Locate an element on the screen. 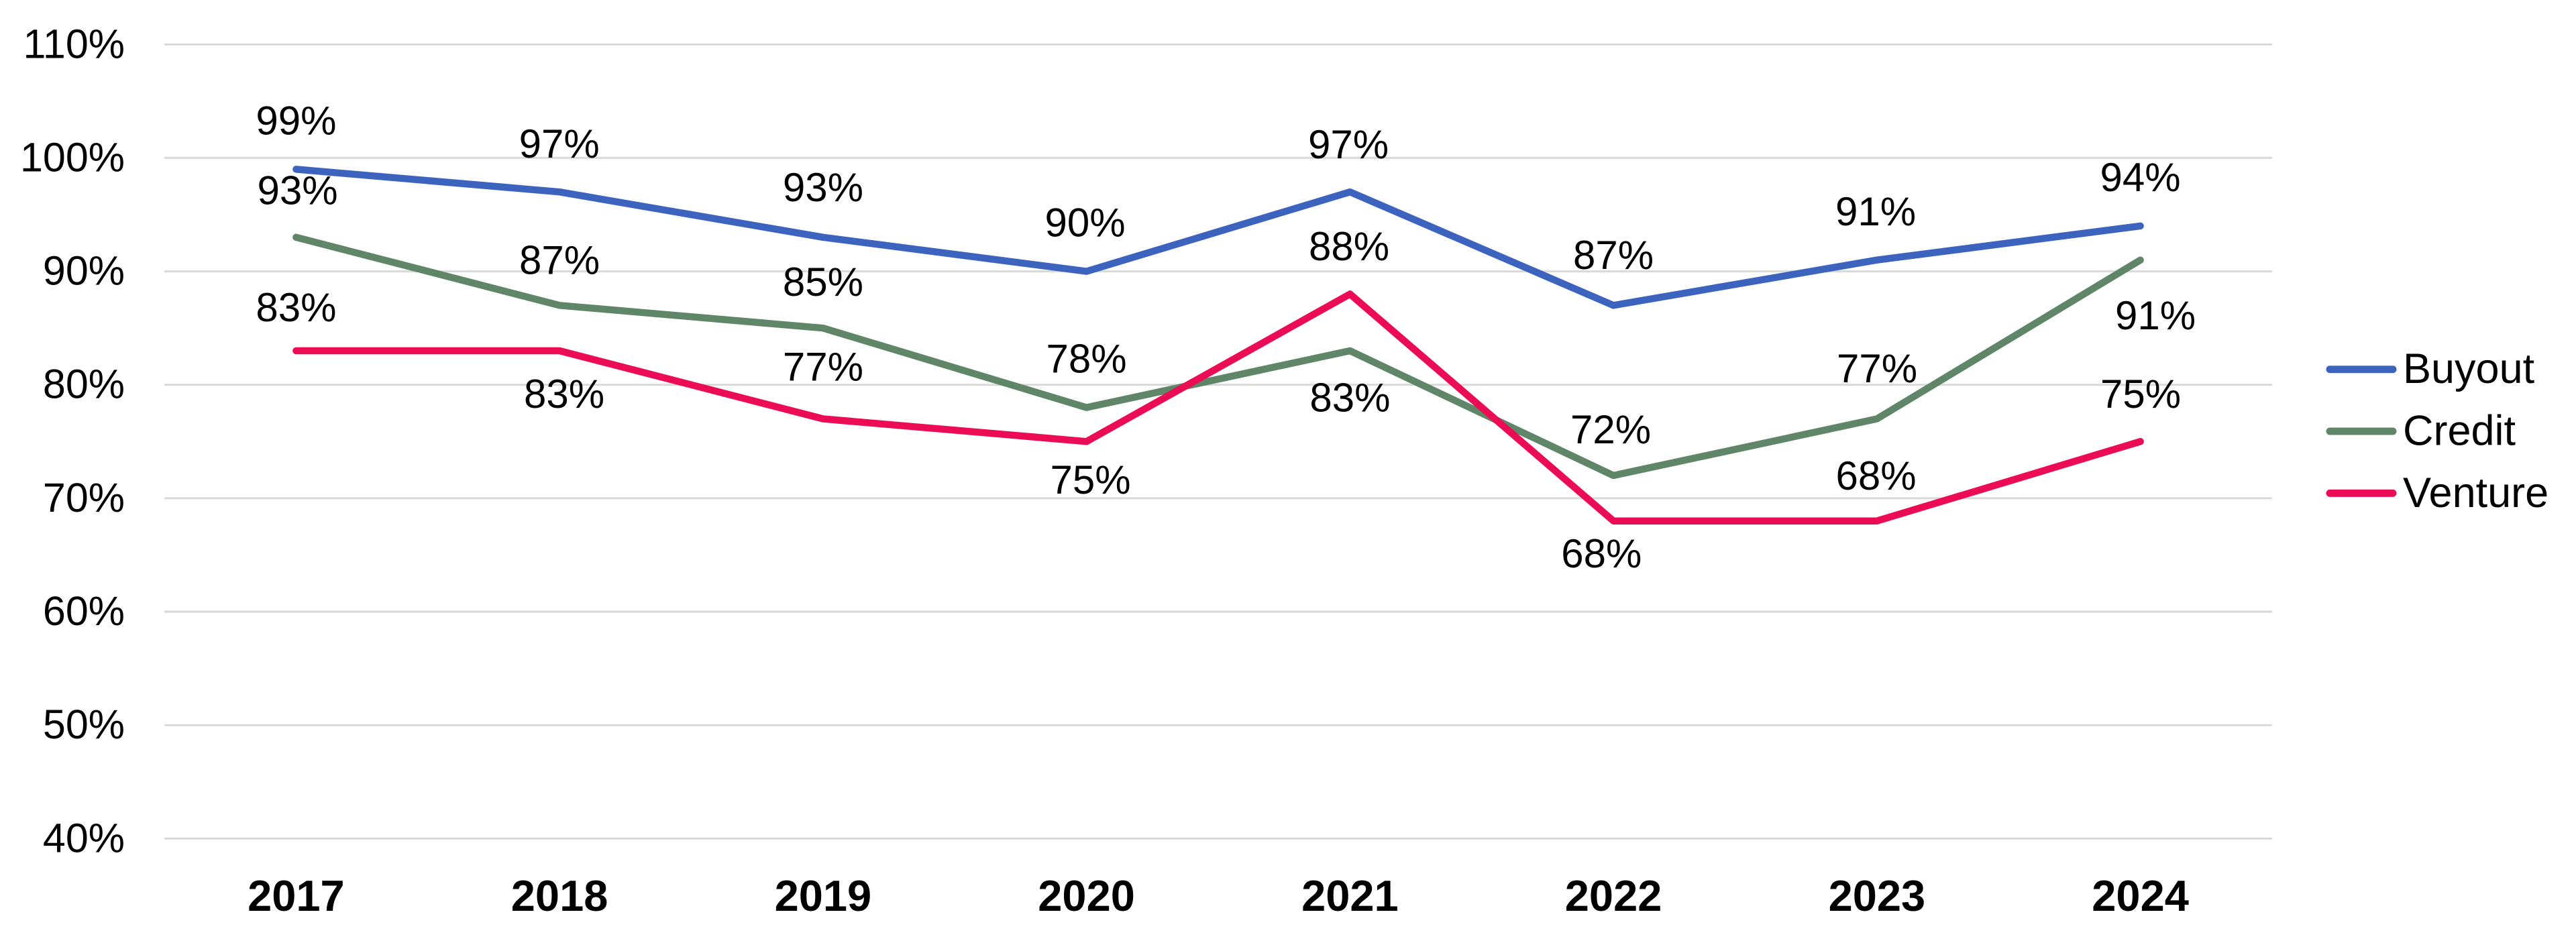  svg-text: 2024 is located at coordinates (2140, 895).